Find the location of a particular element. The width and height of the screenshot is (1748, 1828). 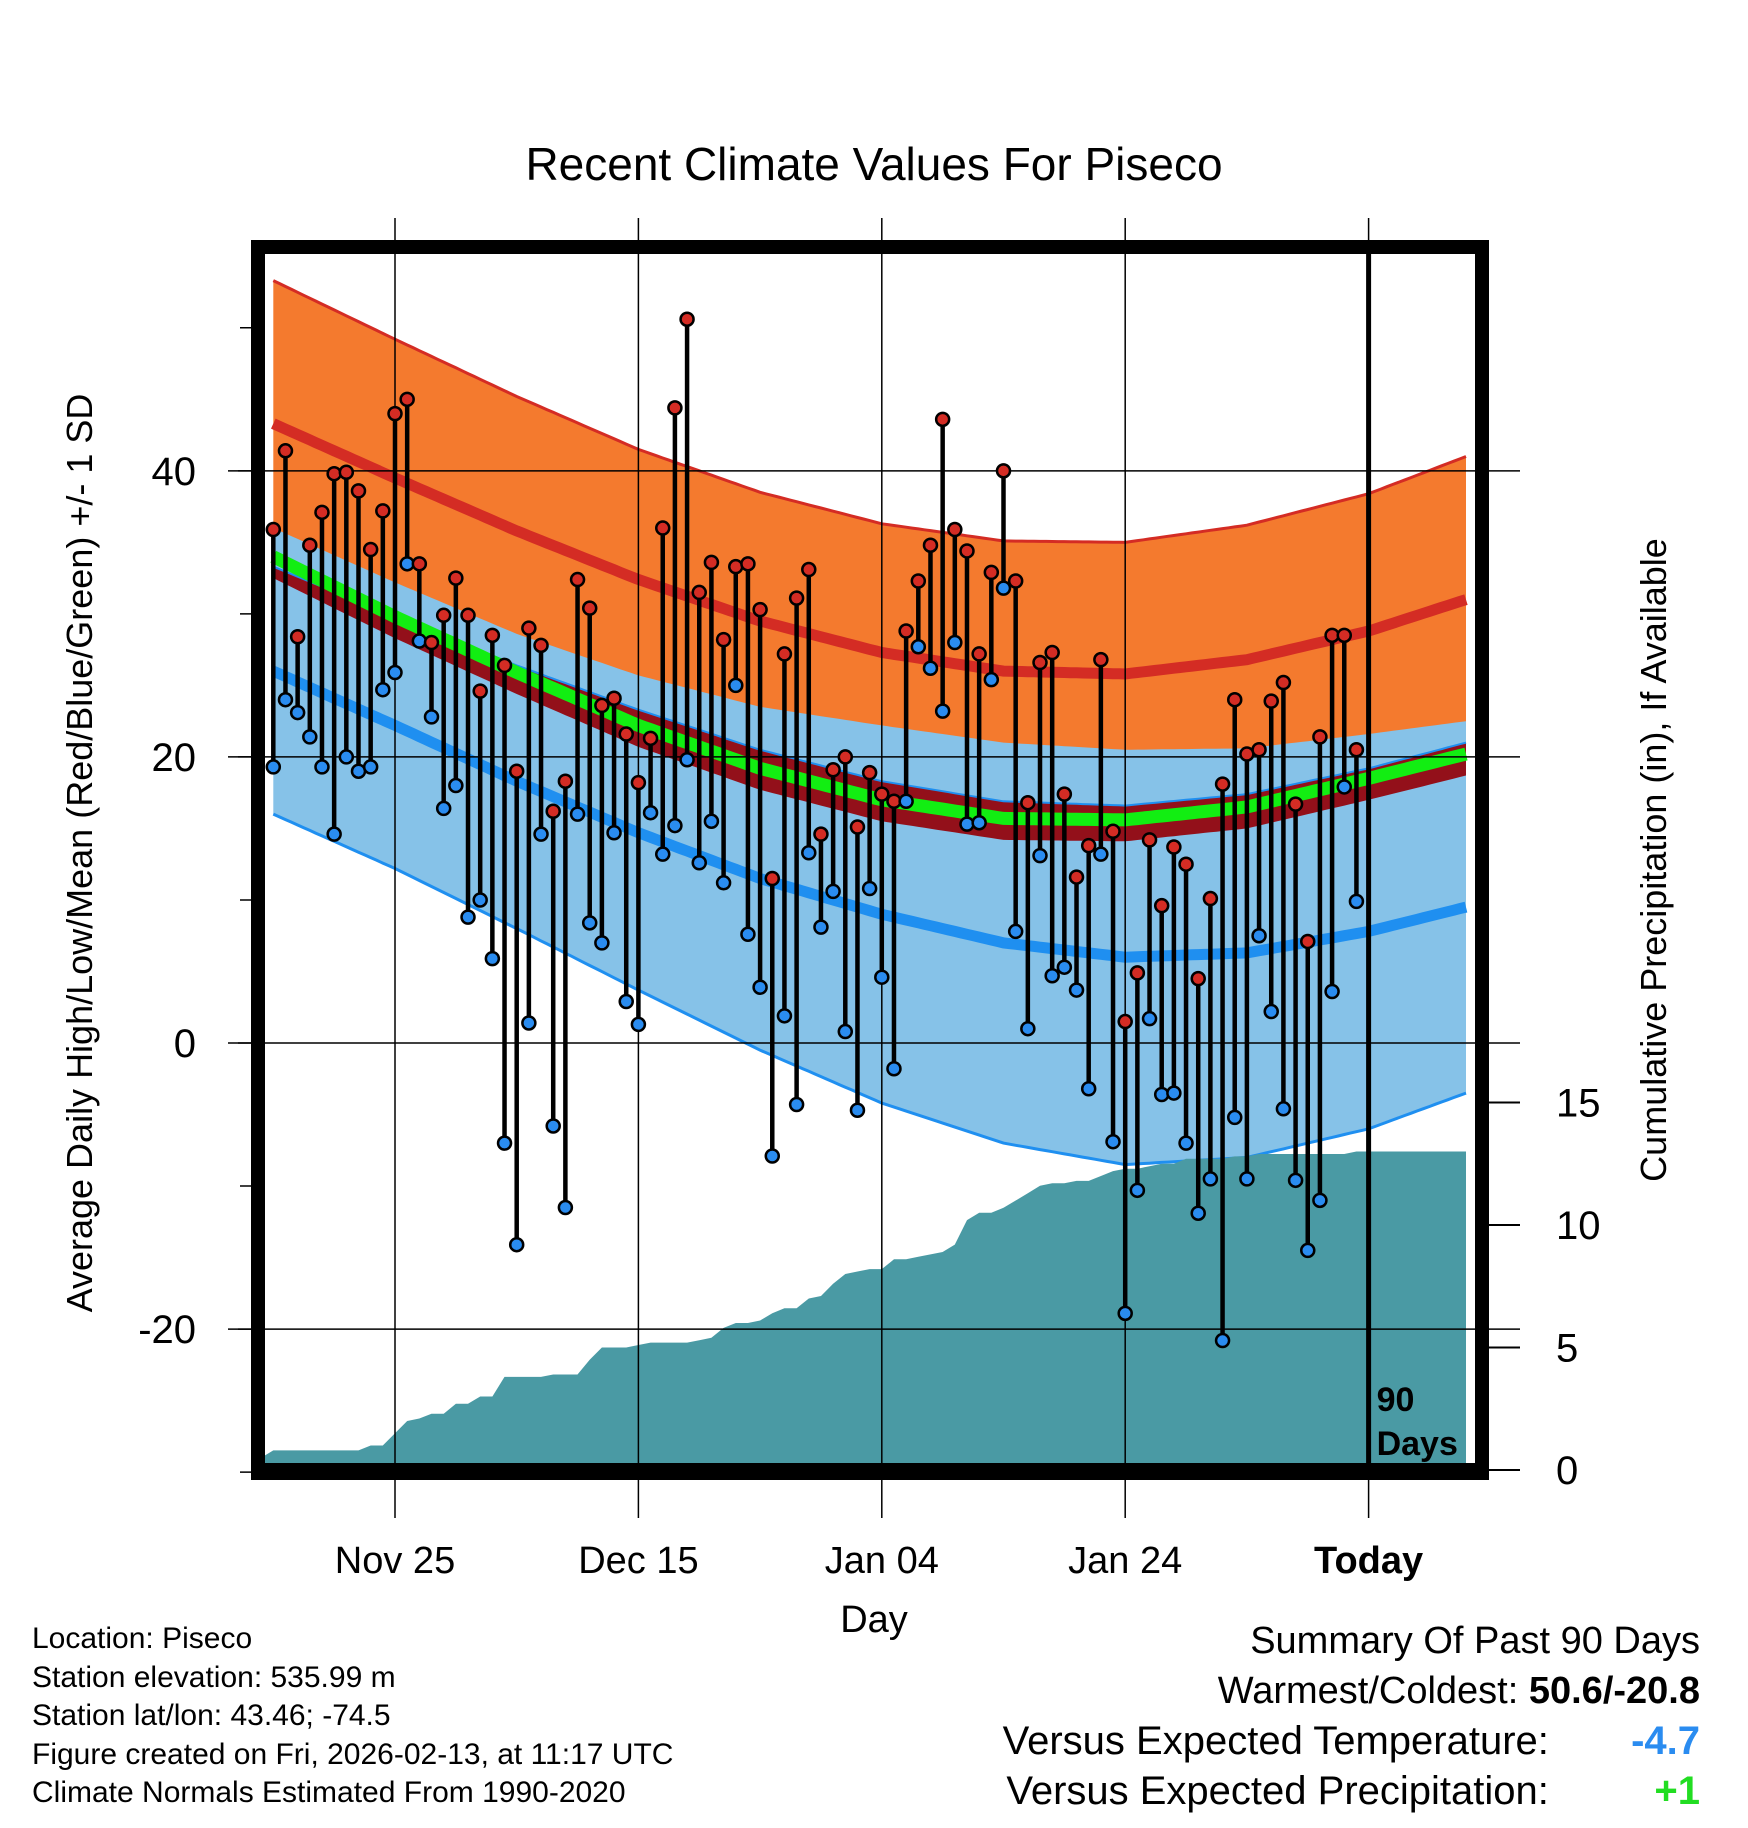

today-label-line-2: Days is located at coordinates (1417, 1444).